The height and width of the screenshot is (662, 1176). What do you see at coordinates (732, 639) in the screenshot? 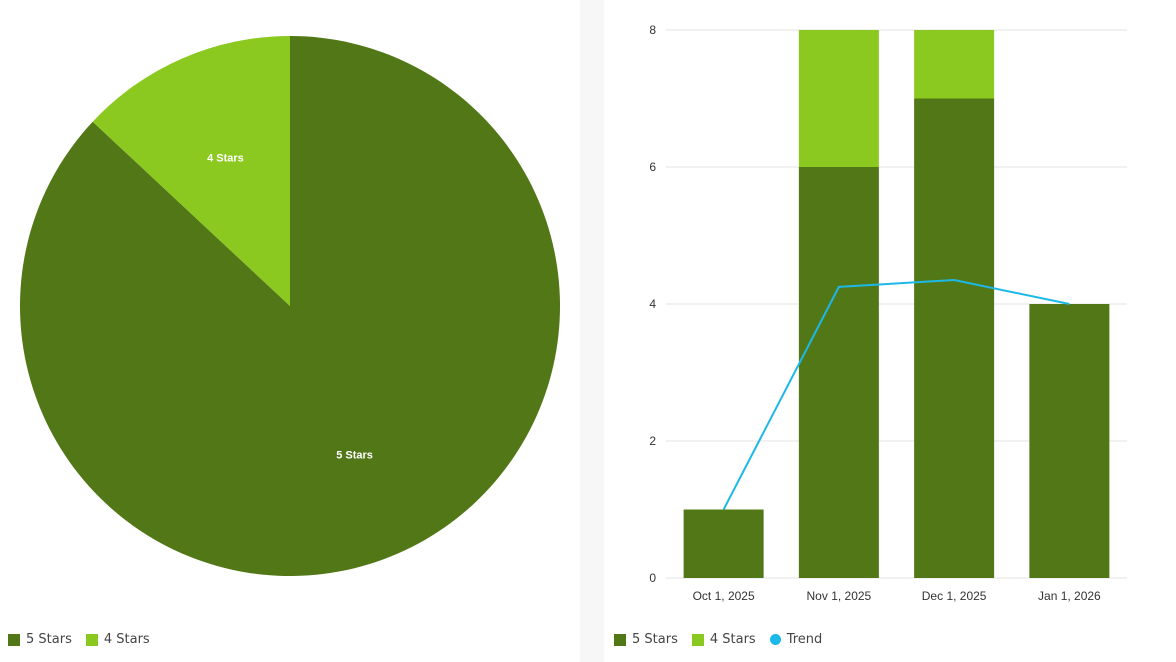
I see `bar-legend-label-4-stars: 4 Stars` at bounding box center [732, 639].